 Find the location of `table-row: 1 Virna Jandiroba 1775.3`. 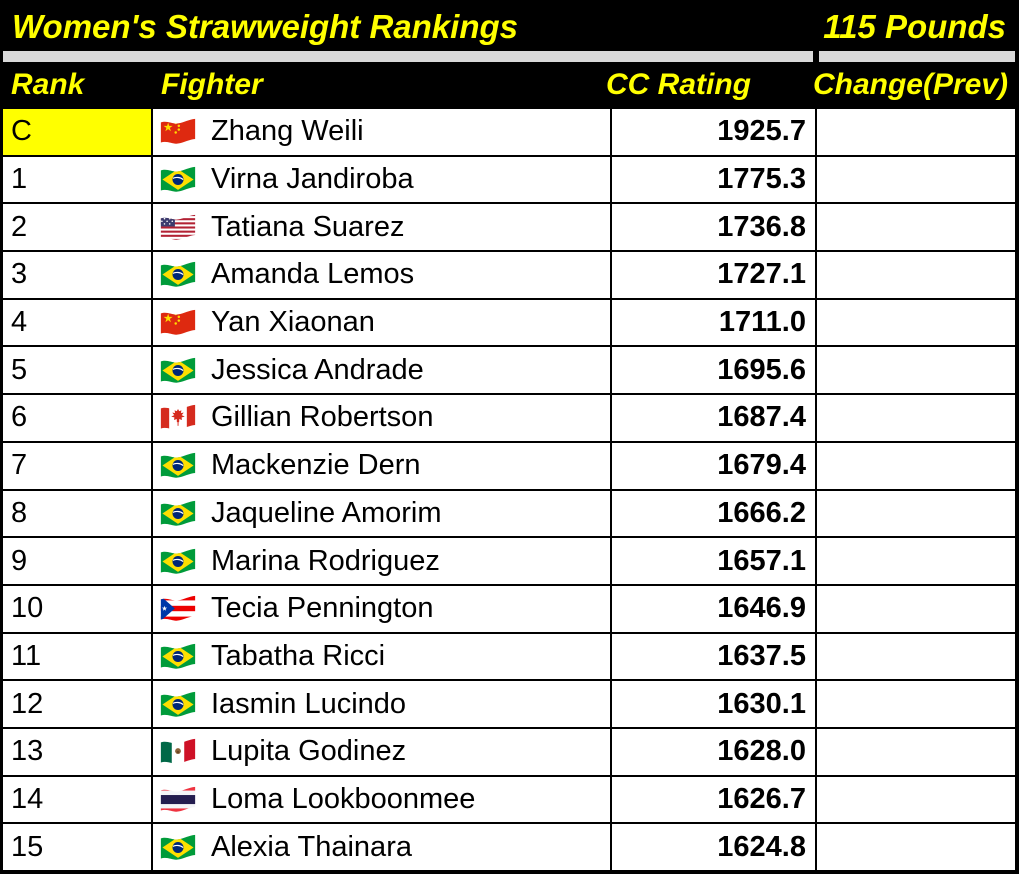

table-row: 1 Virna Jandiroba 1775.3 is located at coordinates (509, 178).